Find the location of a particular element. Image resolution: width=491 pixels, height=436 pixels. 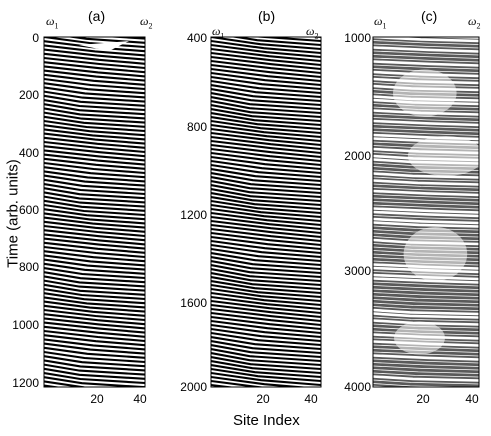

panel-a-label: (a) is located at coordinates (97, 16).